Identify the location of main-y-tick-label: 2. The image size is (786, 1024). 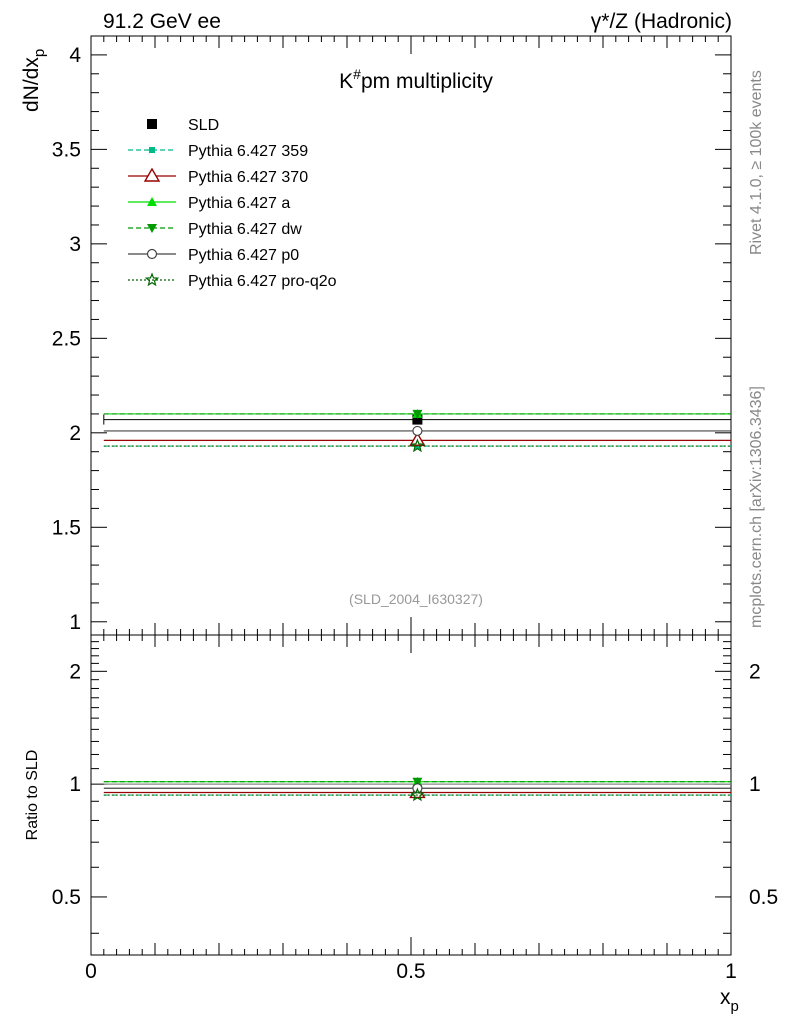
(75, 433).